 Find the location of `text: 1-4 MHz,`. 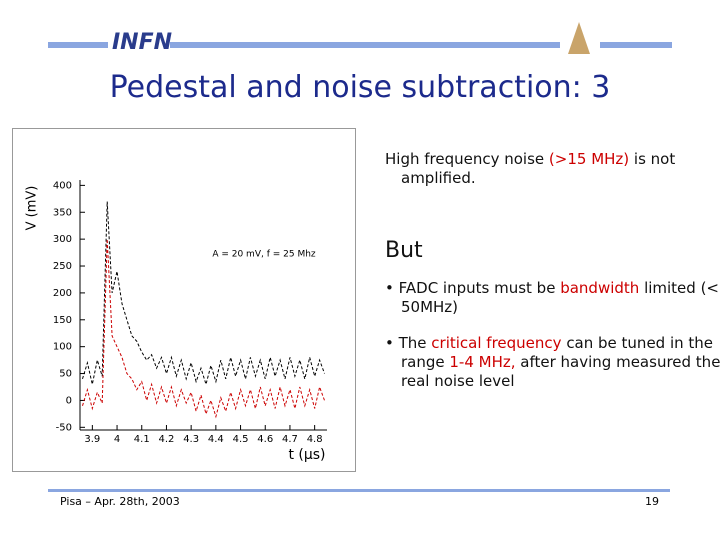

text: 1-4 MHz, is located at coordinates (482, 362).